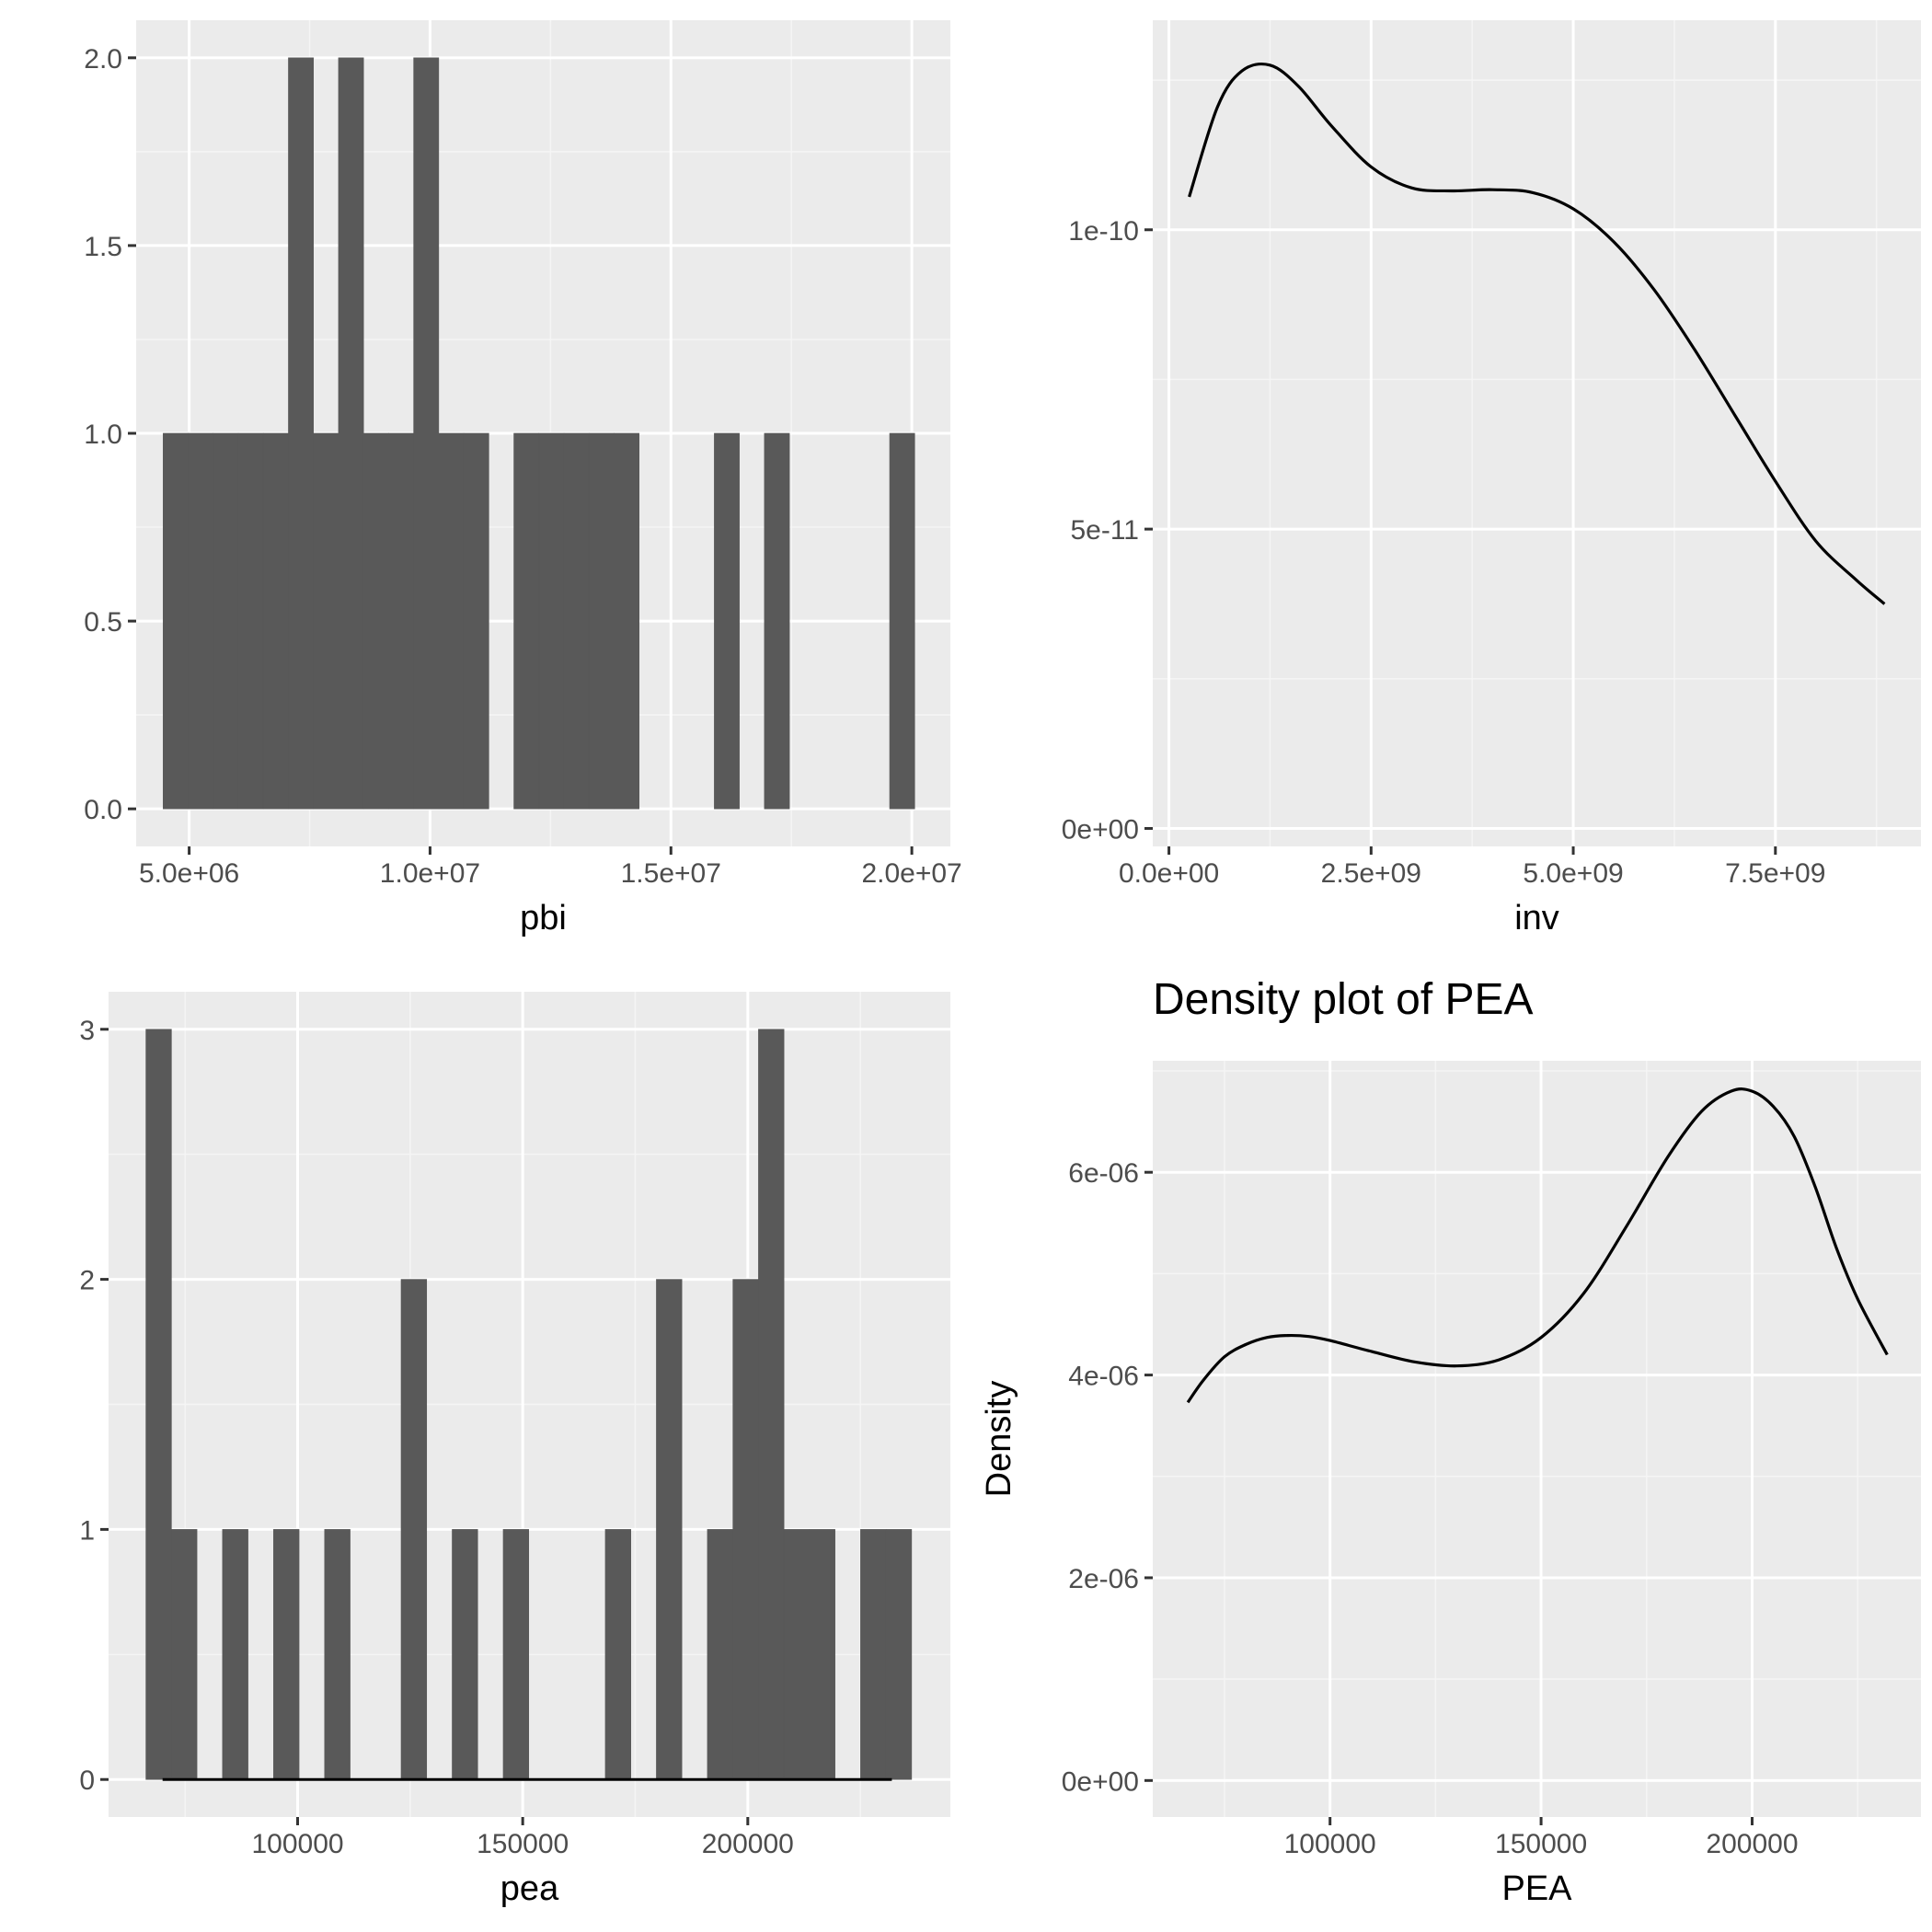 This screenshot has width=1932, height=1932. I want to click on pbi-y-tick-label-4: 2.0, so click(103, 59).